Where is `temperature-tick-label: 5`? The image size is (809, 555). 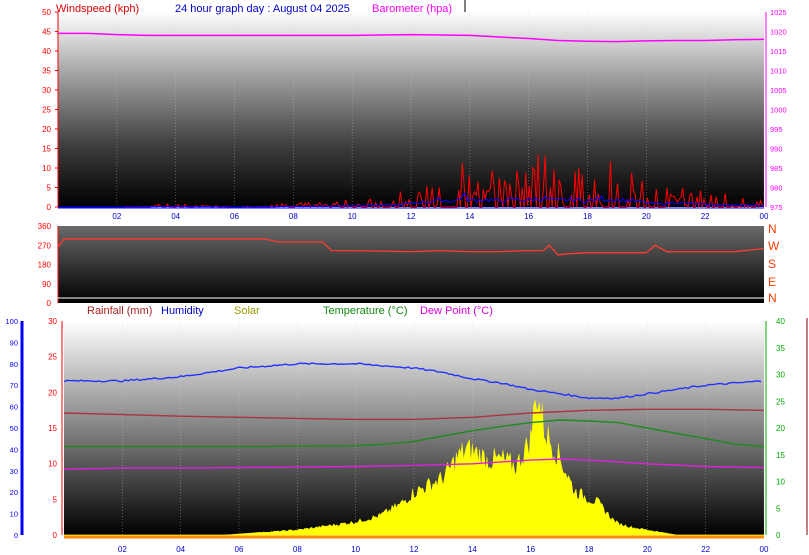
temperature-tick-label: 5 is located at coordinates (778, 508).